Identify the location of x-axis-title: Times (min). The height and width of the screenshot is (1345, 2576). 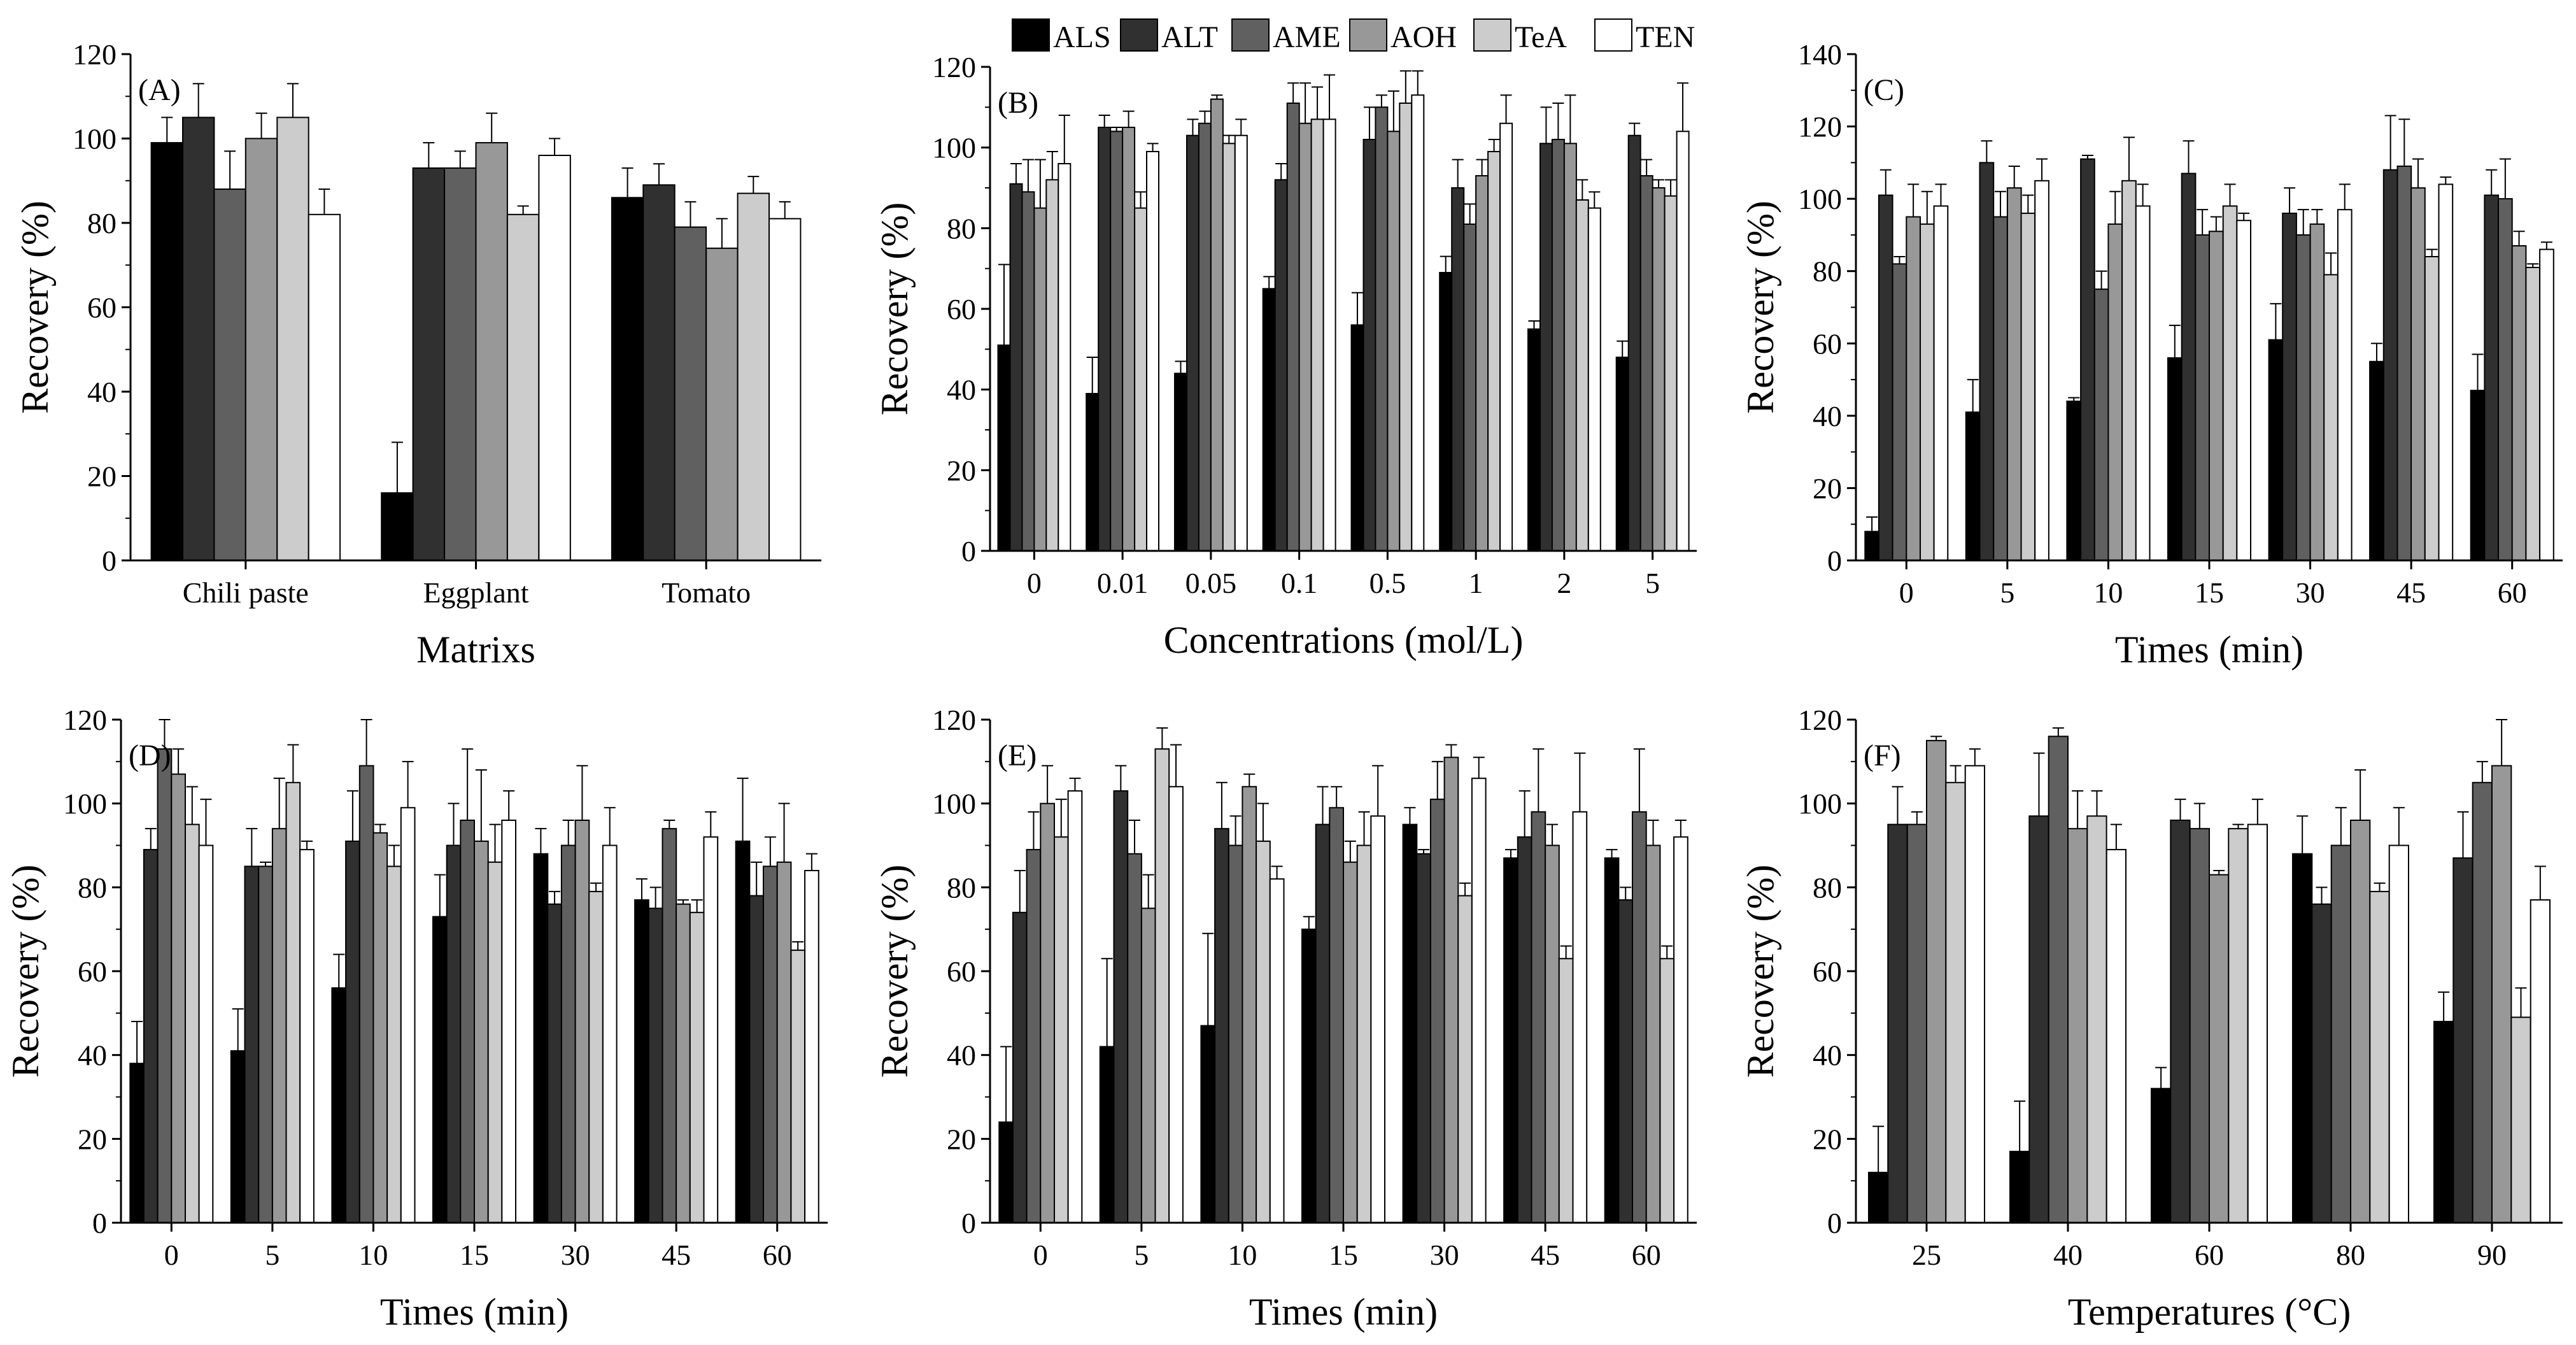
(474, 1312).